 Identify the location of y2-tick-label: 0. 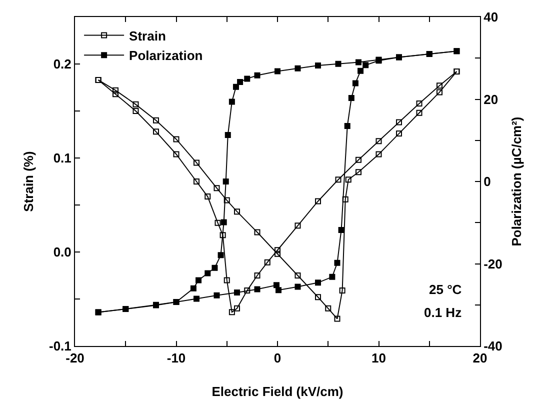
(487, 182).